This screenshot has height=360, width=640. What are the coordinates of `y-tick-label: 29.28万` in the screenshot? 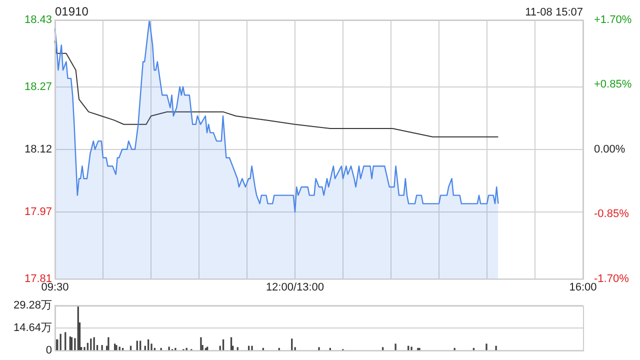 It's located at (32, 306).